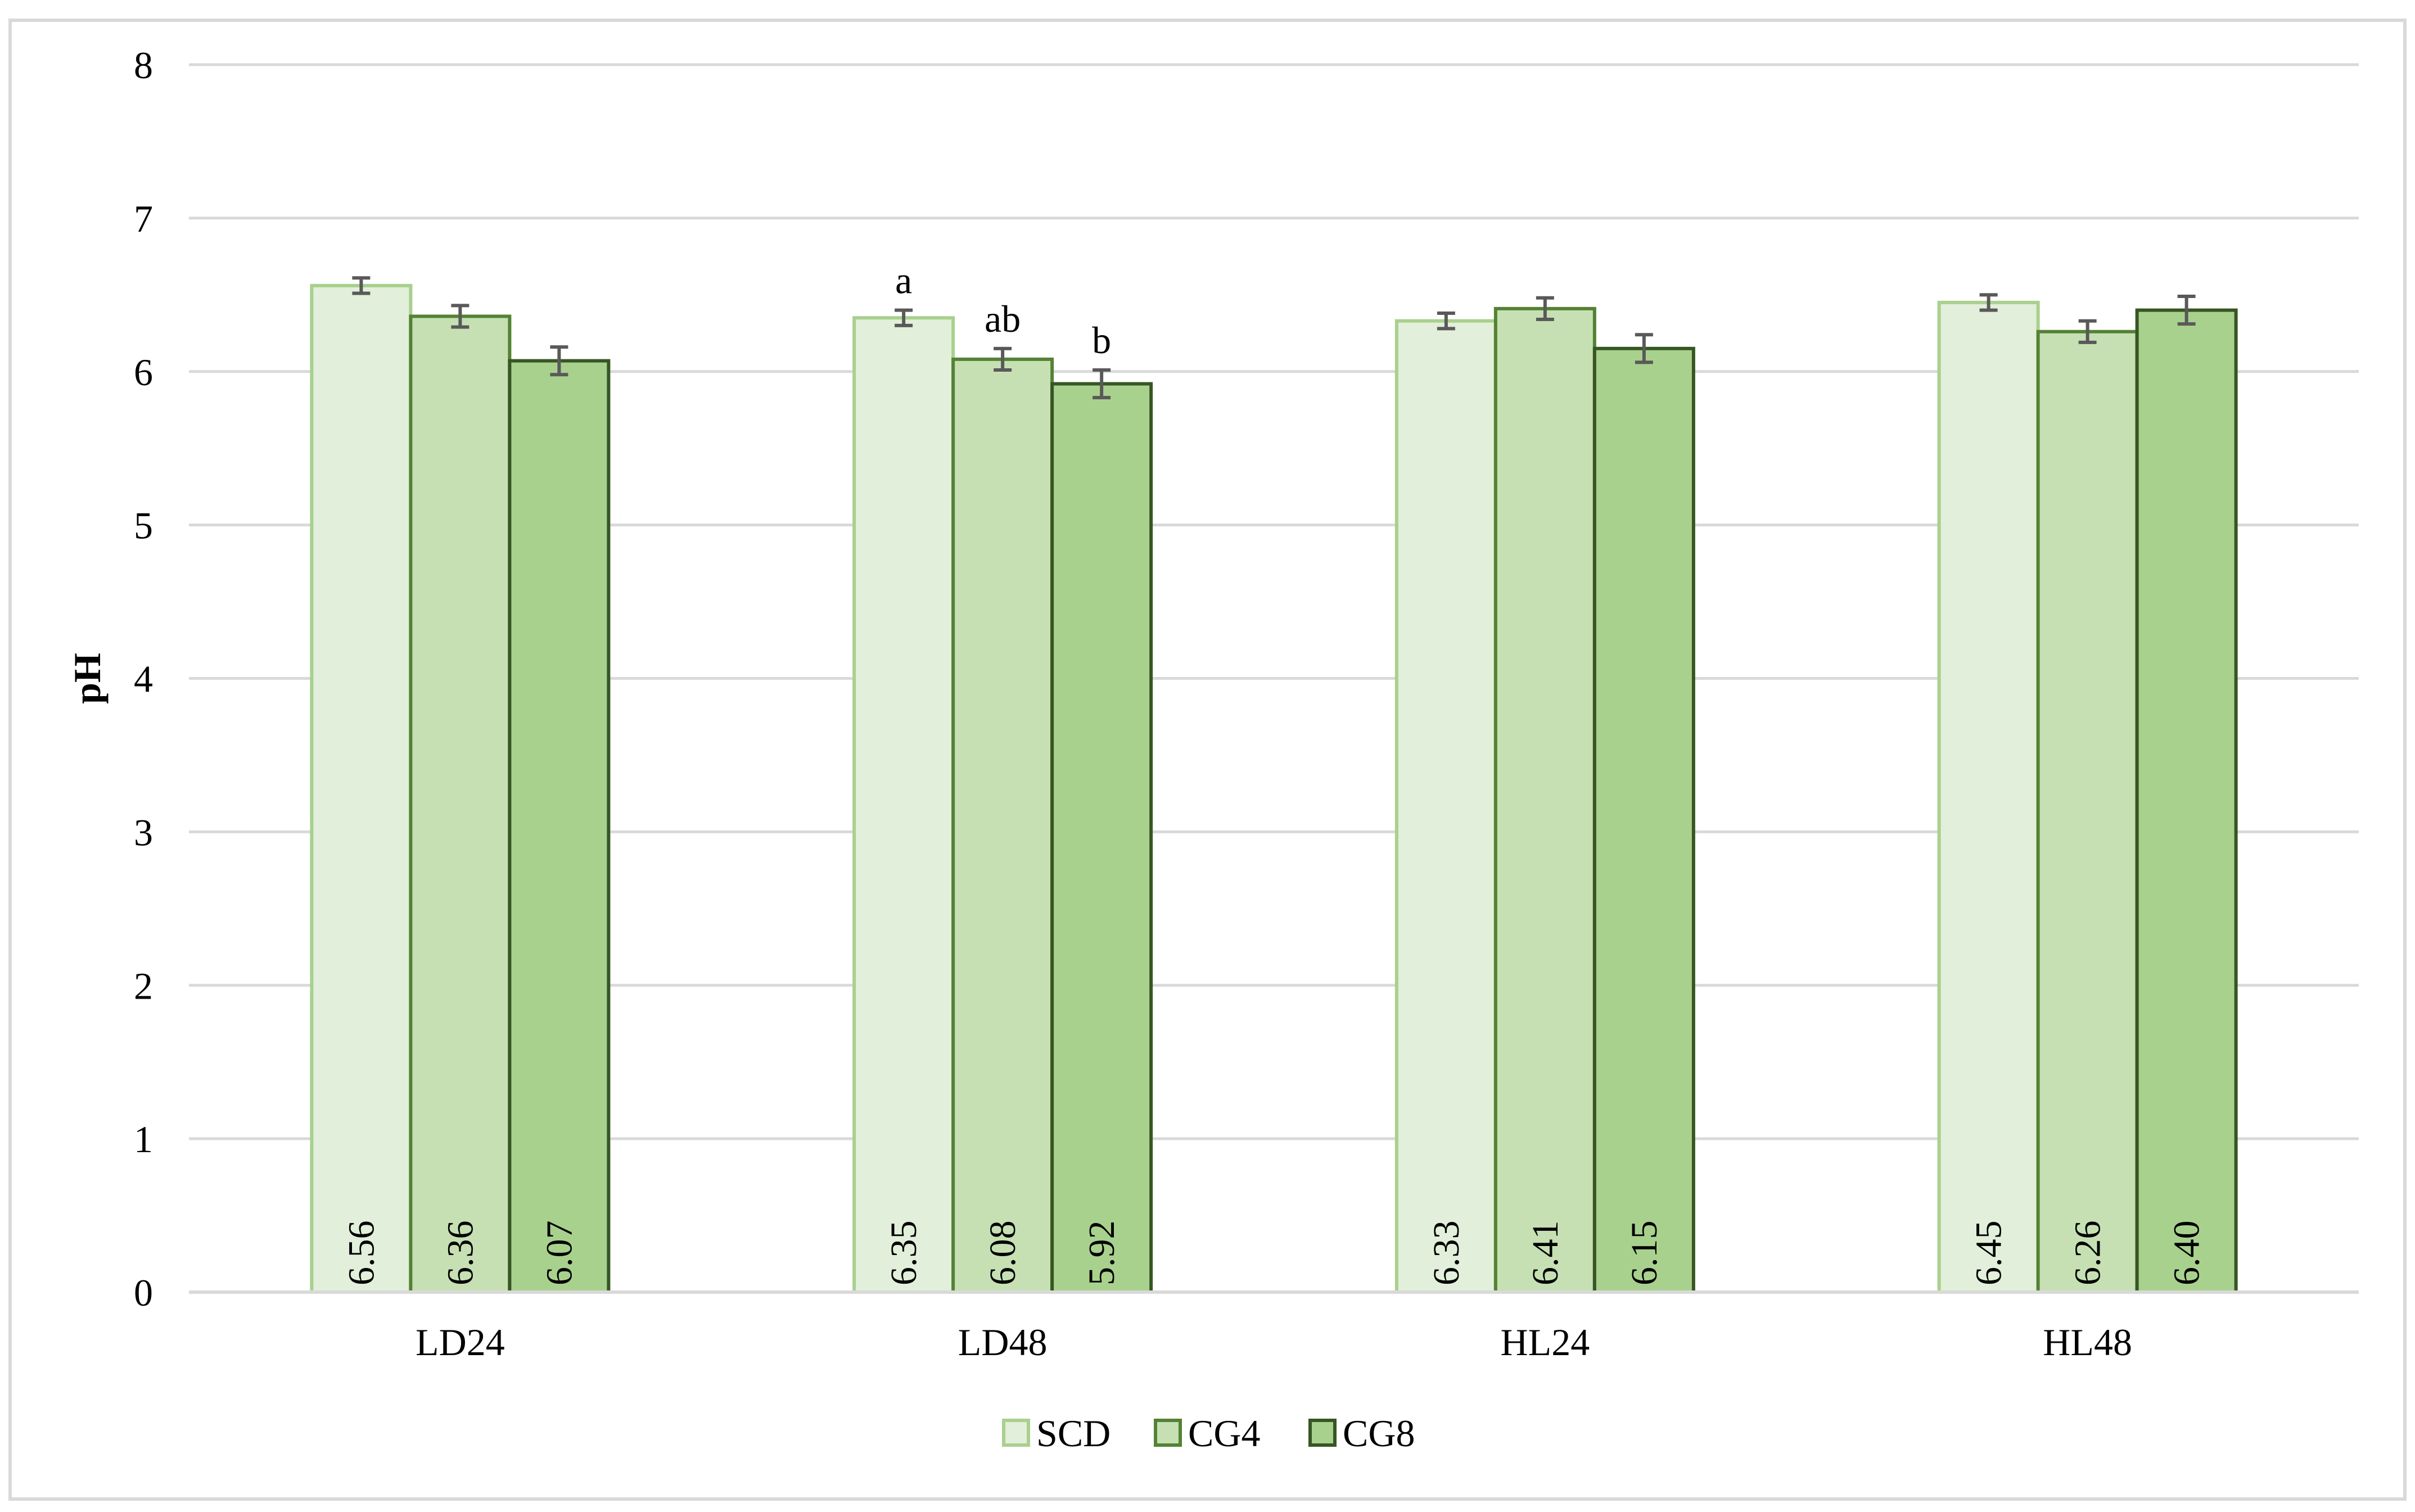  I want to click on data-label: 6.08, so click(1002, 1254).